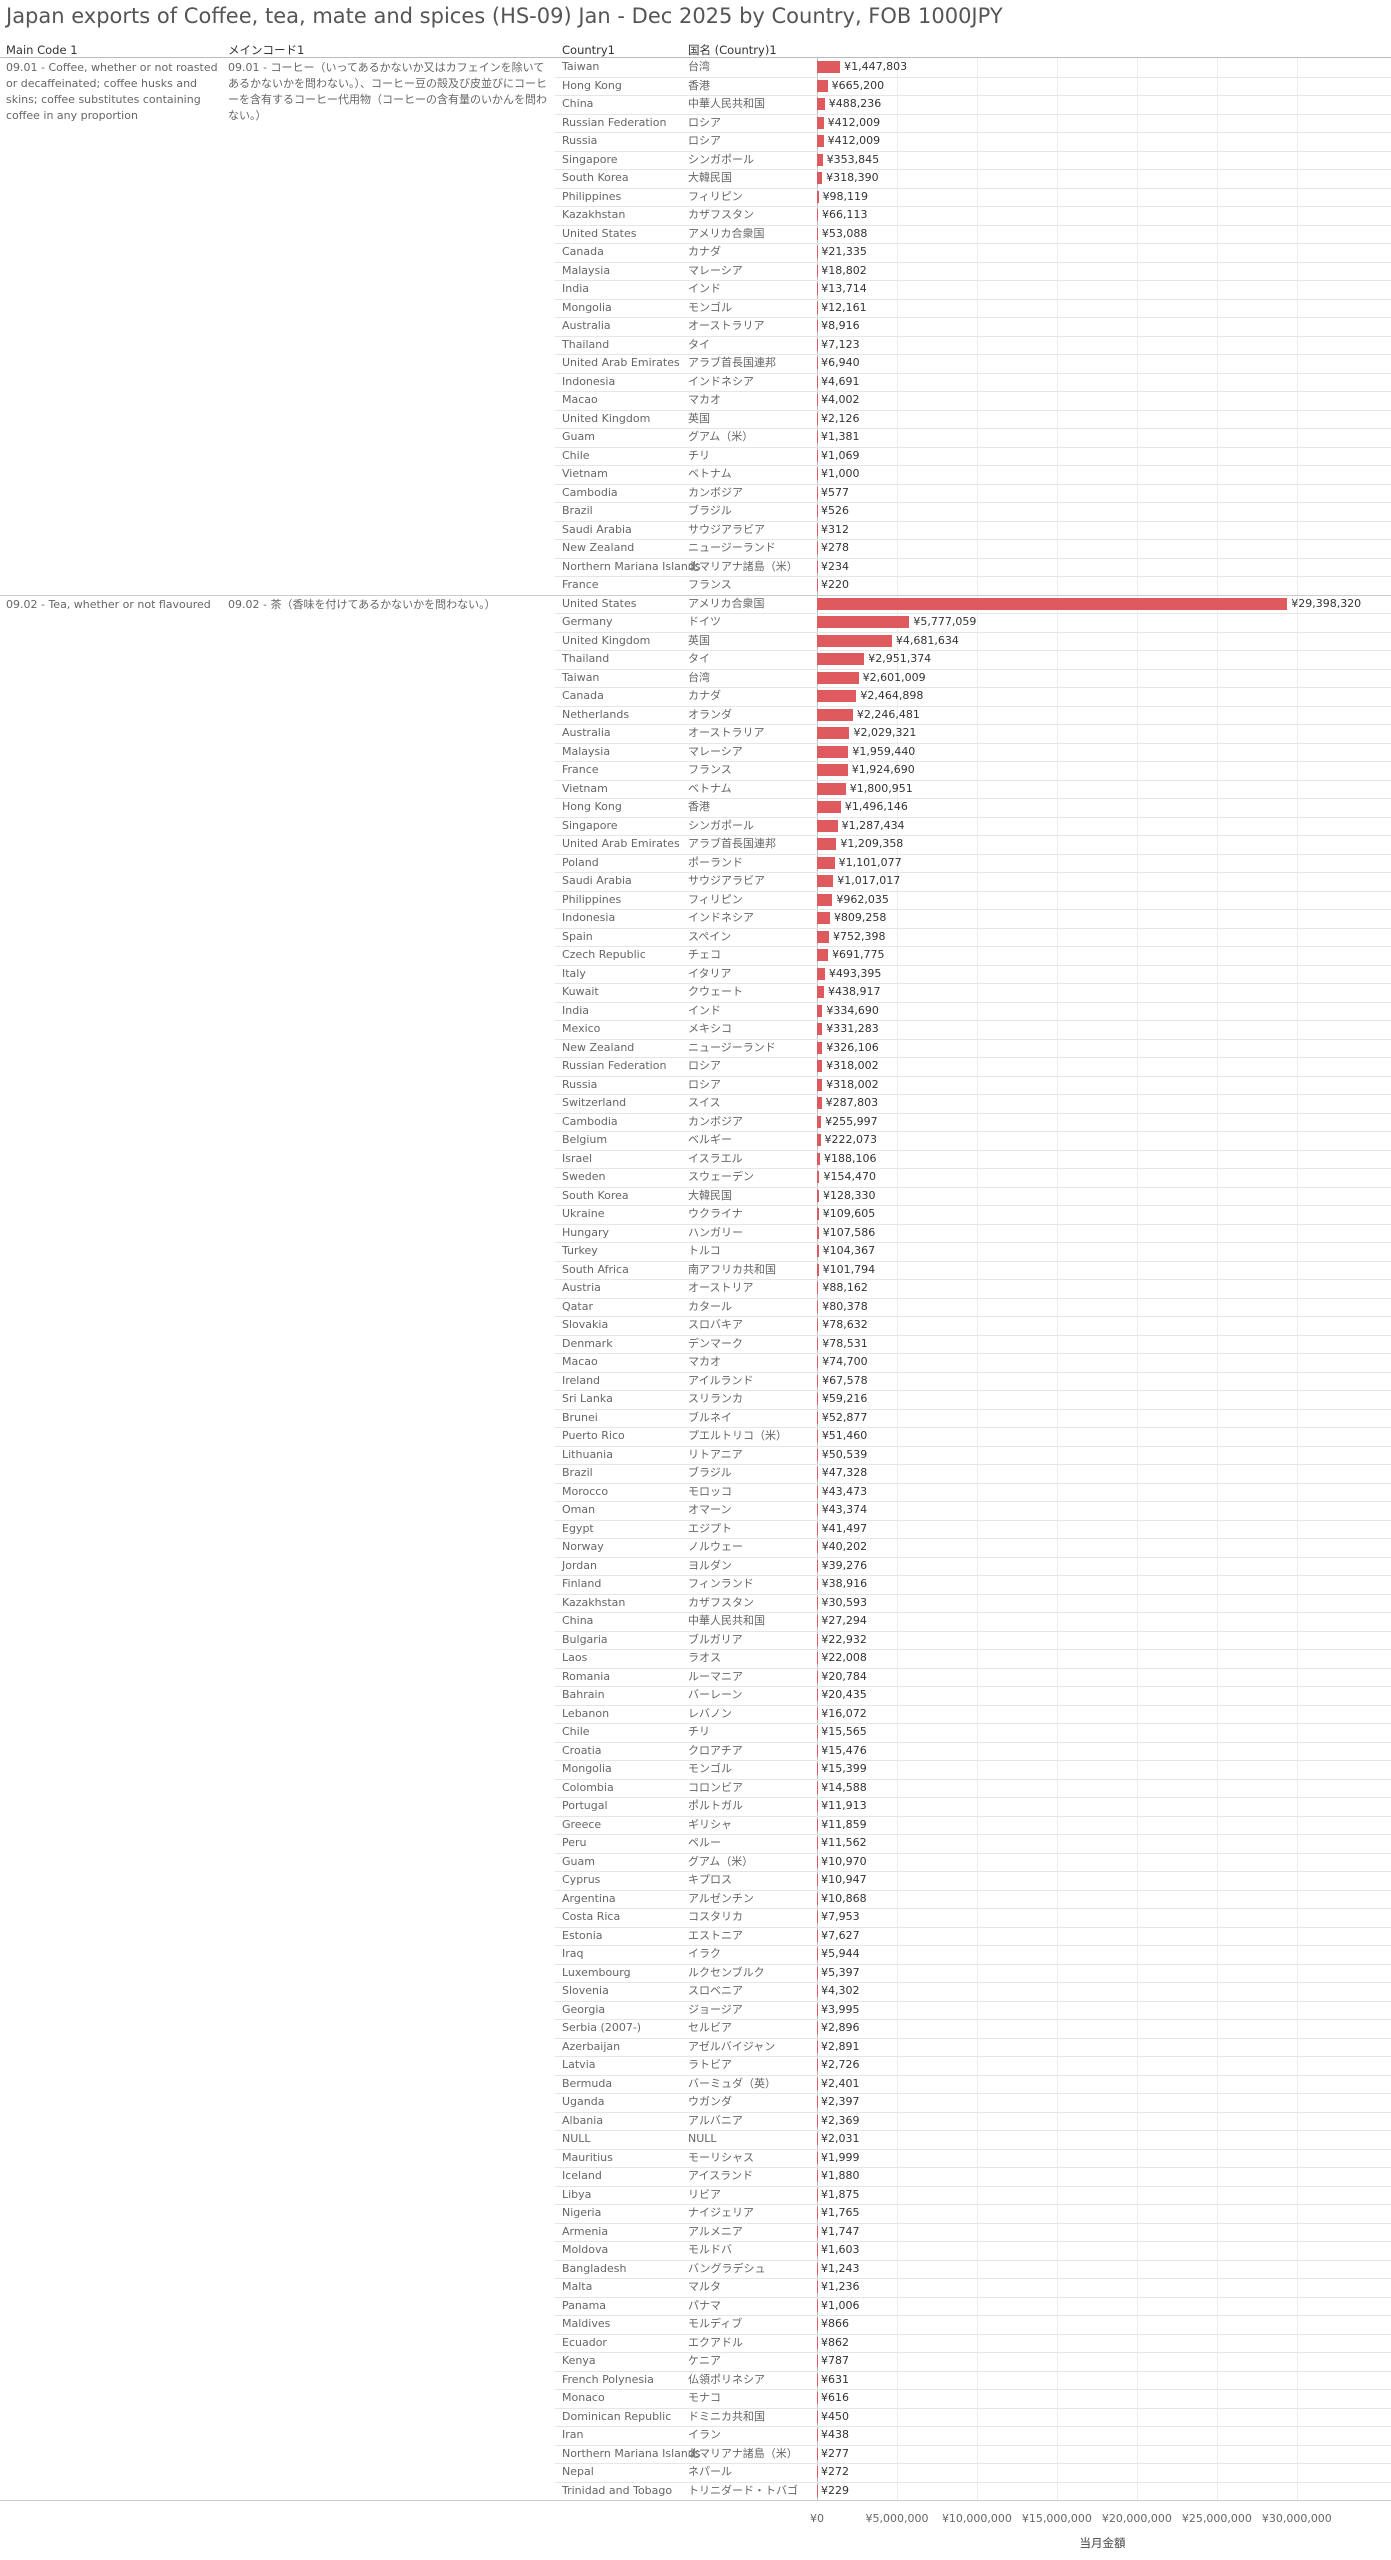 The width and height of the screenshot is (1391, 2560). Describe the element at coordinates (576, 1731) in the screenshot. I see `country: Chile` at that location.